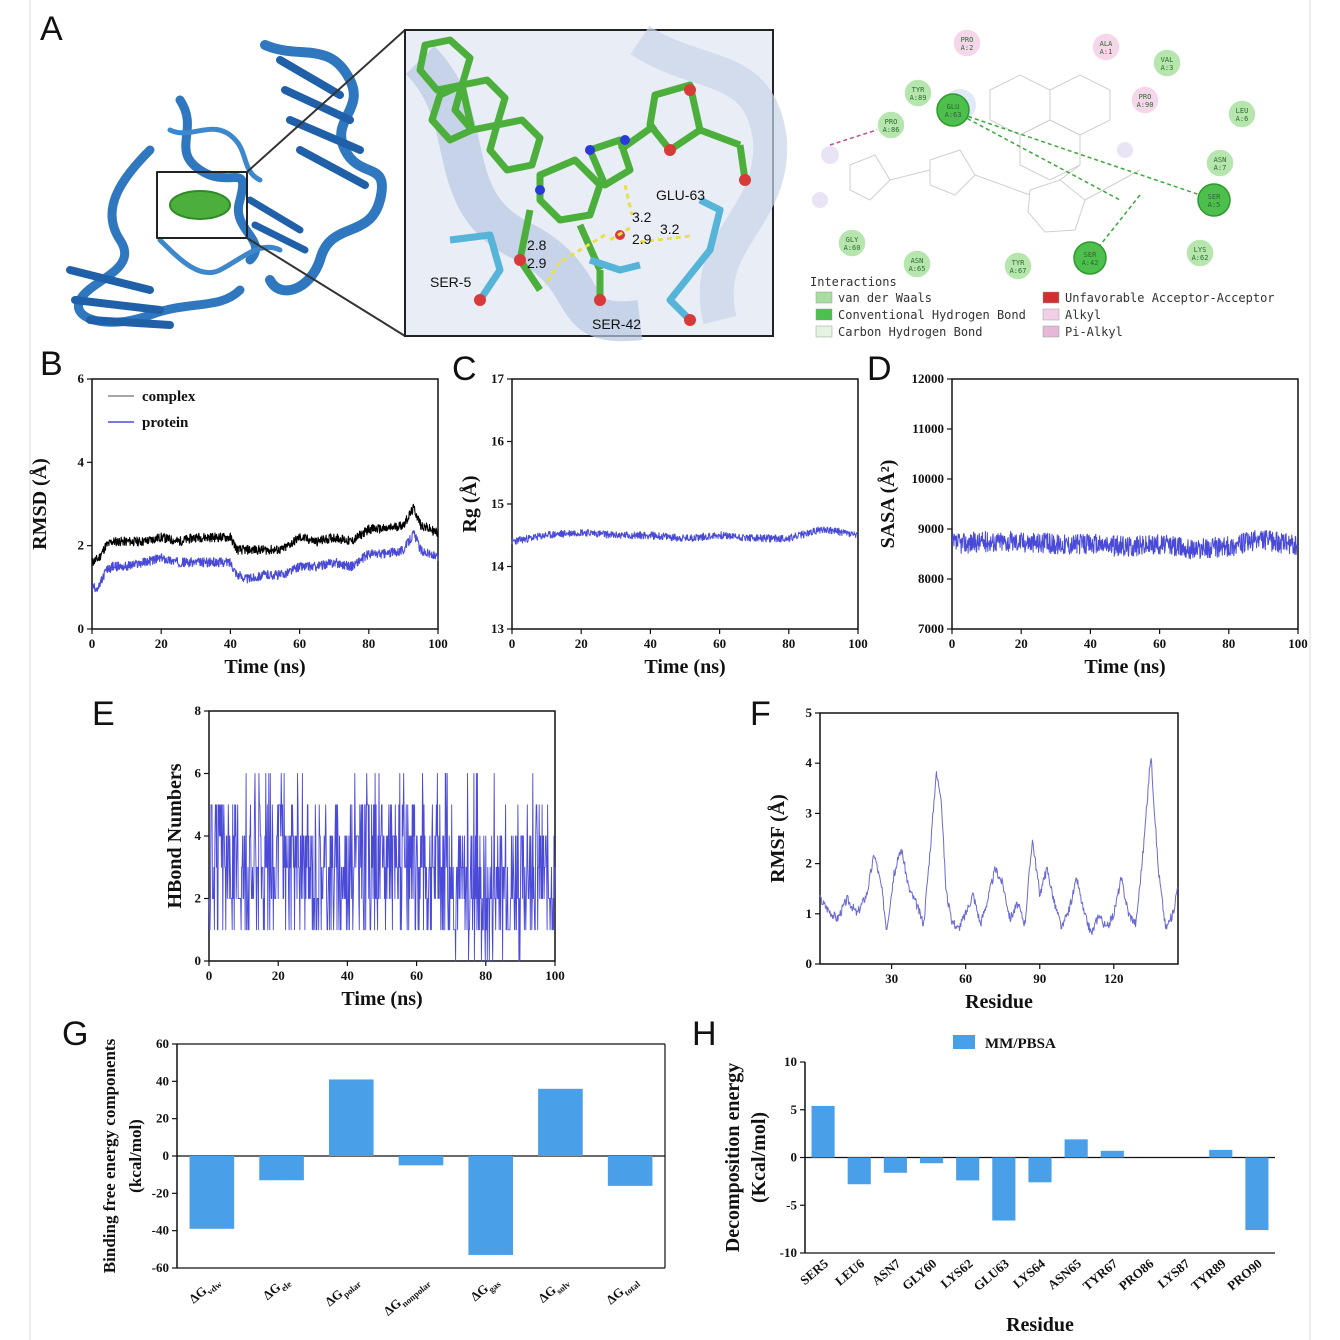  I want to click on residue-label-glu63: GLU-63, so click(680, 195).